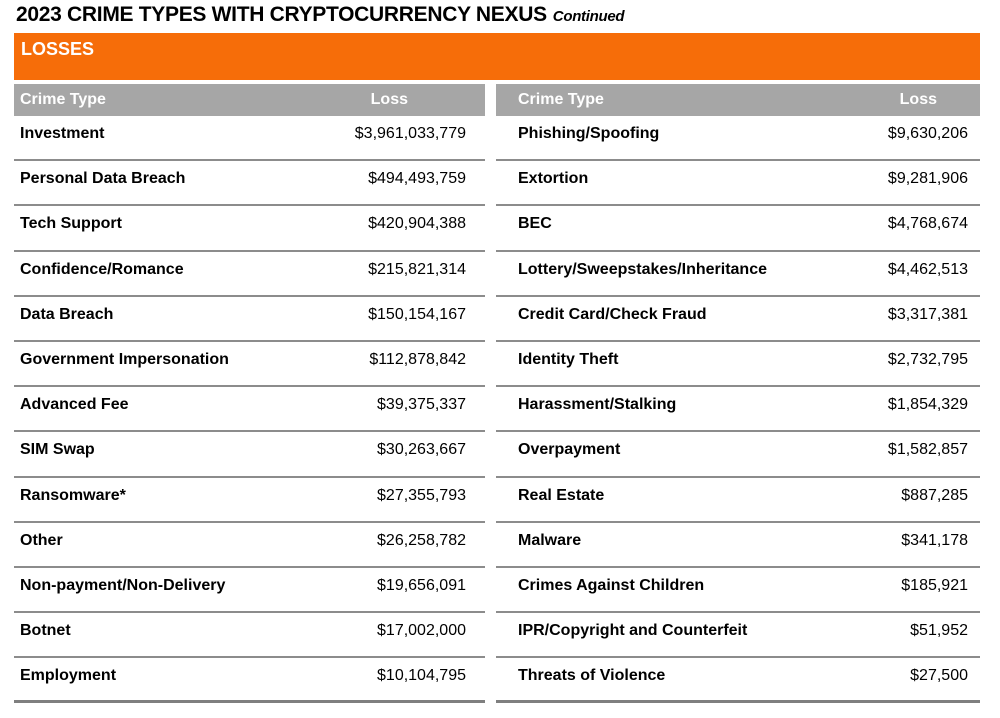 This screenshot has width=1000, height=718. I want to click on loss-cell: $2,732,795, so click(927, 359).